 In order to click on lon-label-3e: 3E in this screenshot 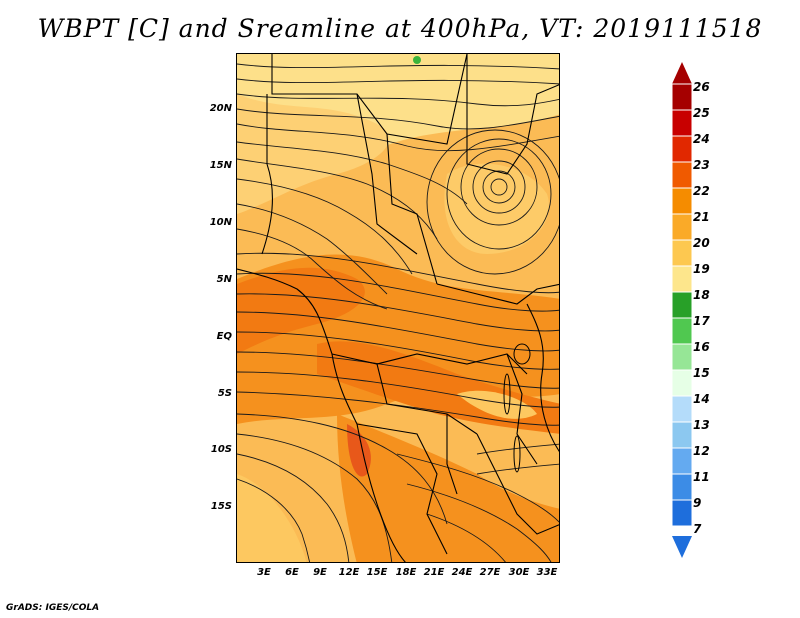, I will do `click(264, 572)`.